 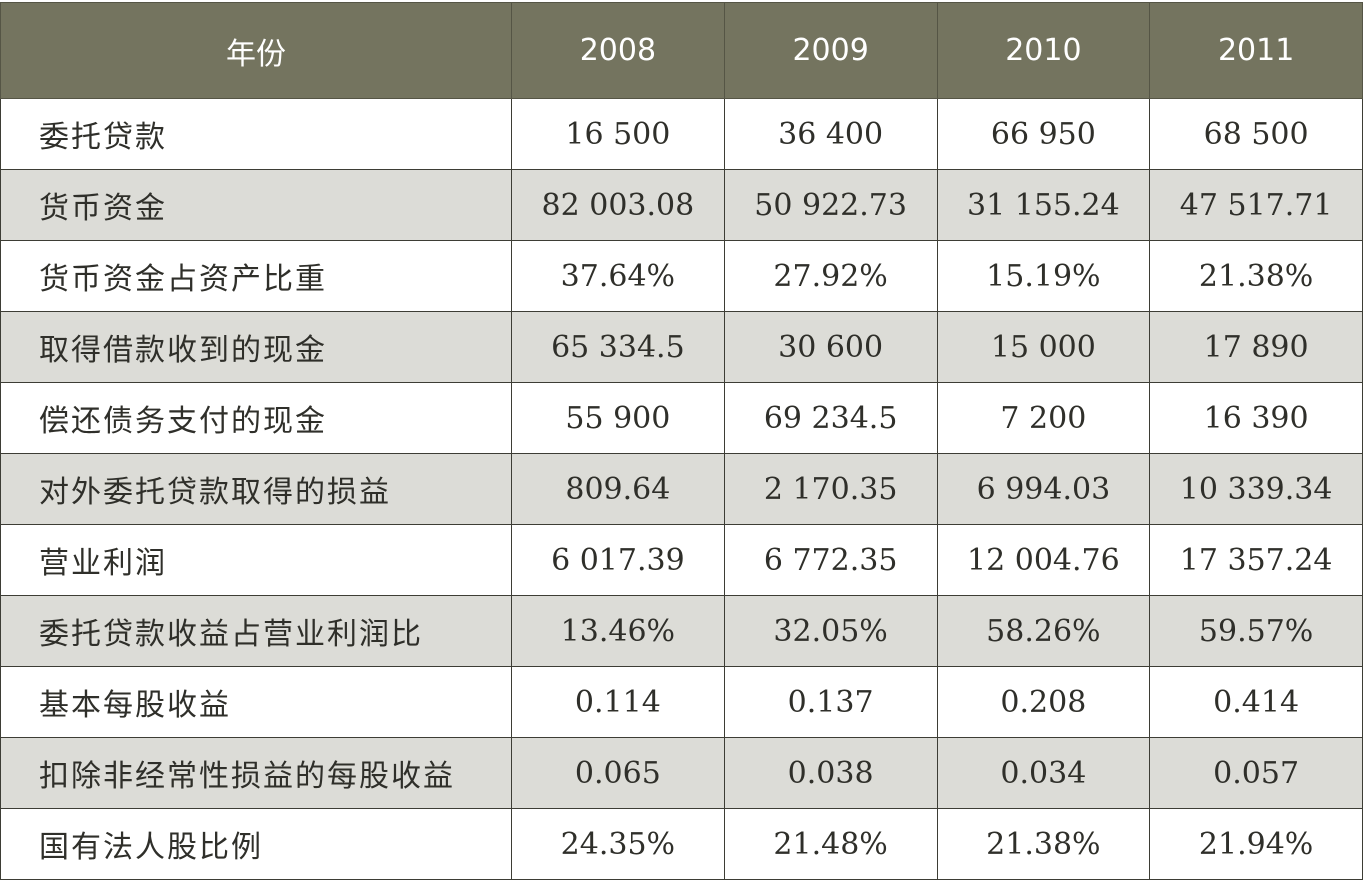 I want to click on header-year-label: 年份, so click(x=256, y=50).